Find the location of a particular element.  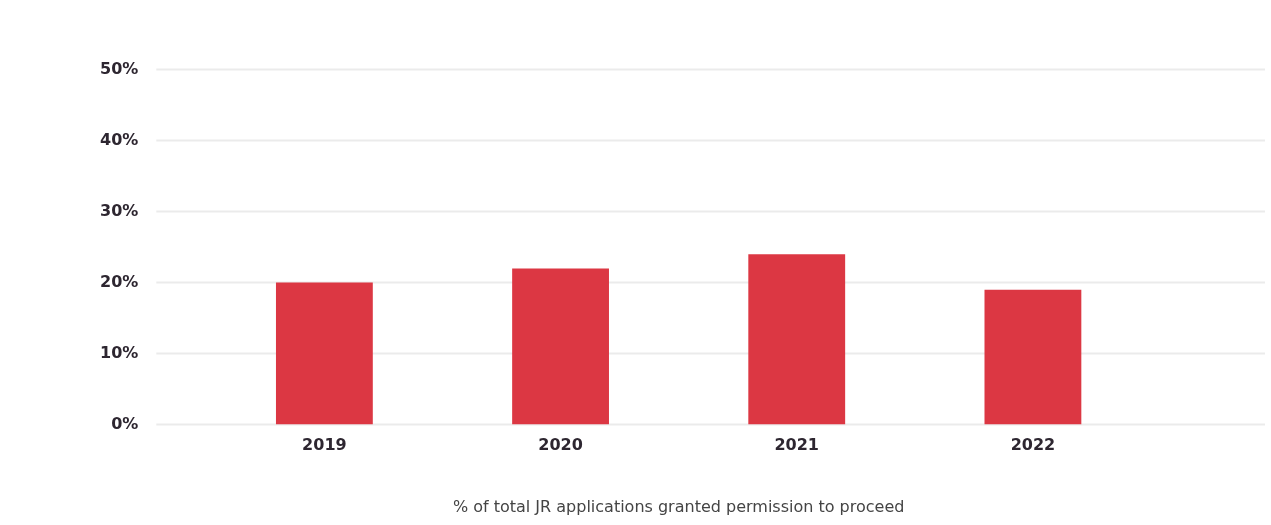

x-axis-title: % of total JR applications granted permission to proceed is located at coordinates (678, 506).